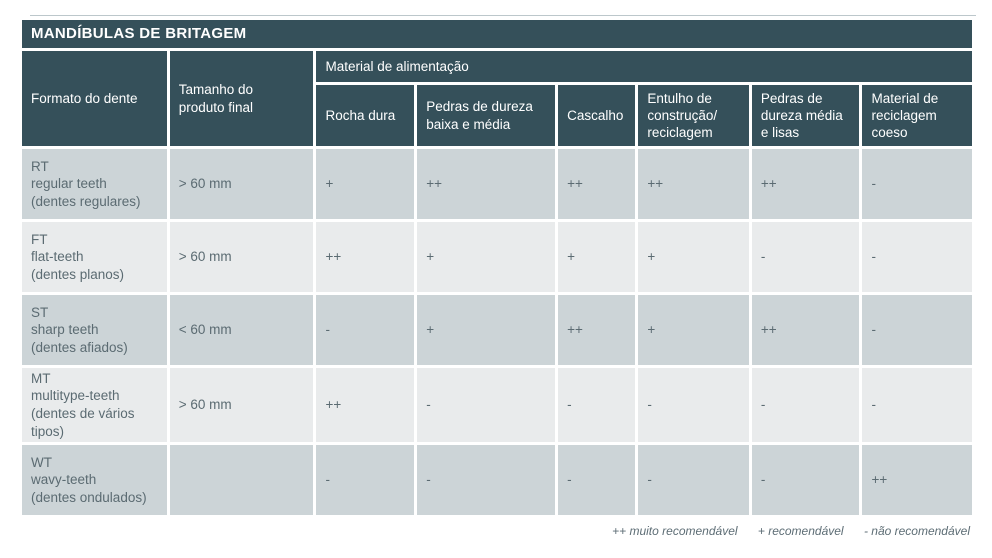 This screenshot has height=558, width=992. Describe the element at coordinates (241, 480) in the screenshot. I see `row-size-wt` at that location.